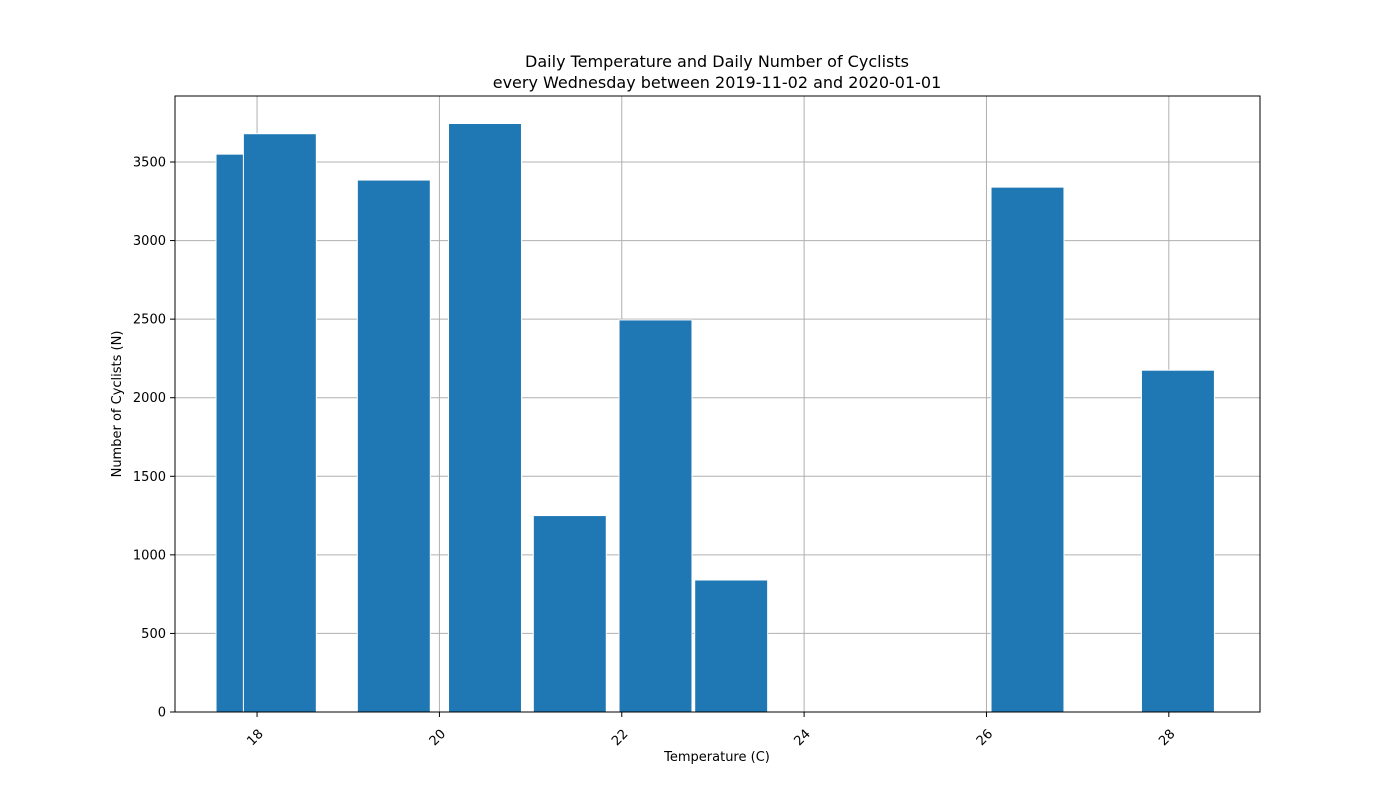 This screenshot has height=800, width=1400. I want to click on y-tick-label-2: 1000, so click(149, 555).